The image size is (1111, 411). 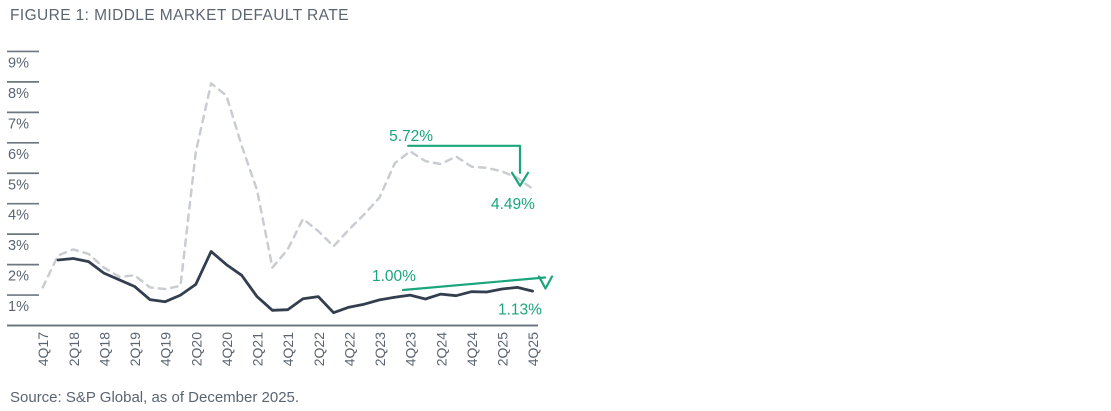 I want to click on x-tick-label: 2Q25, so click(x=503, y=349).